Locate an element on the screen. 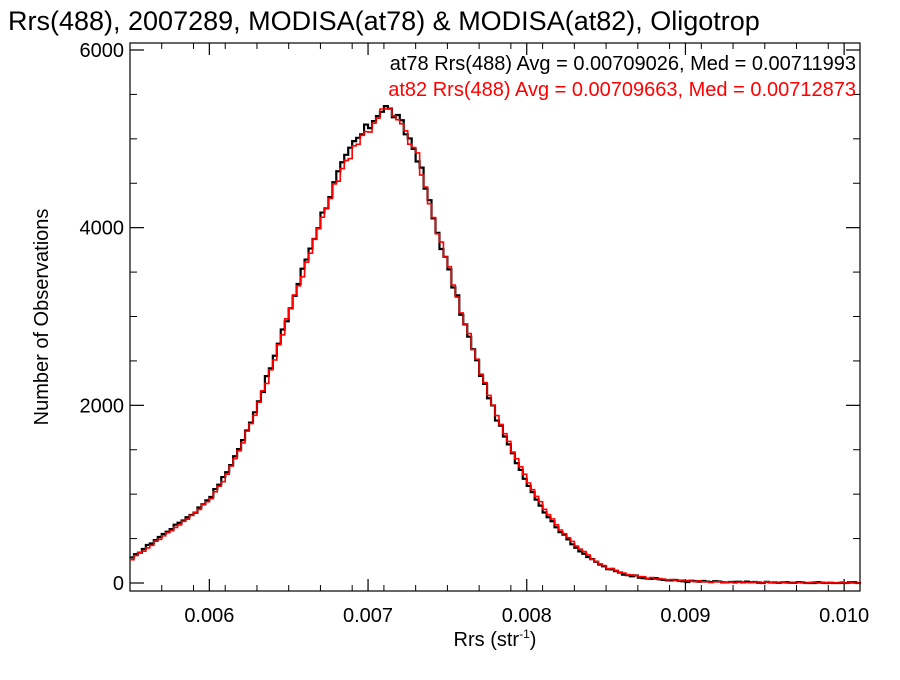  x-axis-label-close: ) is located at coordinates (533, 640).